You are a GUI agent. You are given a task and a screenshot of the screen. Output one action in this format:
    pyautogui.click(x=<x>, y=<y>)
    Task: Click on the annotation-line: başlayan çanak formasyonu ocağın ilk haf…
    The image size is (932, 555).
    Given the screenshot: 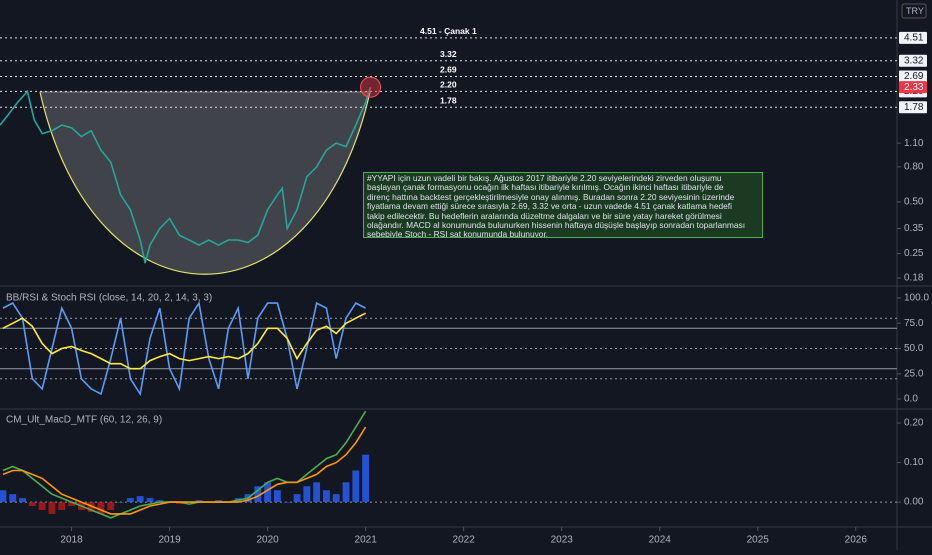 What is the action you would take?
    pyautogui.click(x=545, y=187)
    